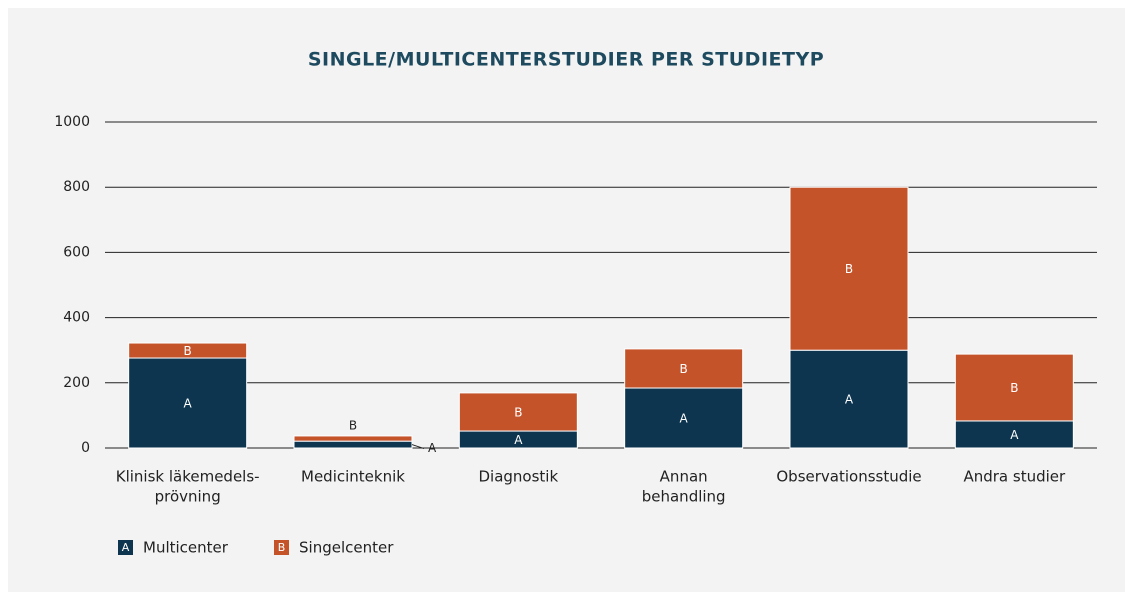 This screenshot has height=601, width=1133. Describe the element at coordinates (848, 477) in the screenshot. I see `x-tick-label: Observationsstudie` at that location.